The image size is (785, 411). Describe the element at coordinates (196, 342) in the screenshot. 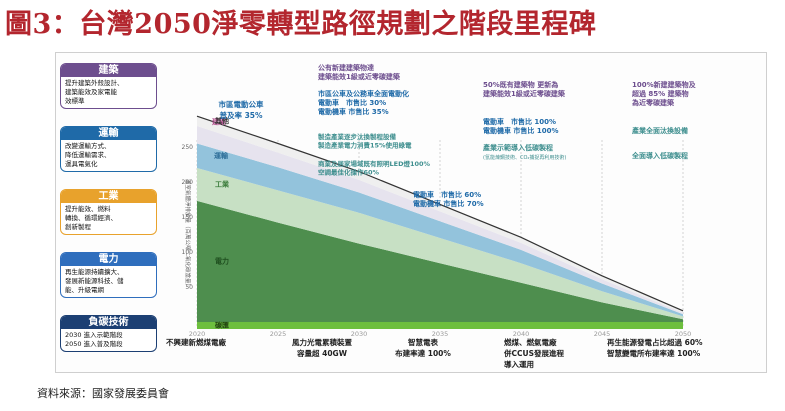

I see `milestone-power-1: 不興建新燃煤電廠` at that location.